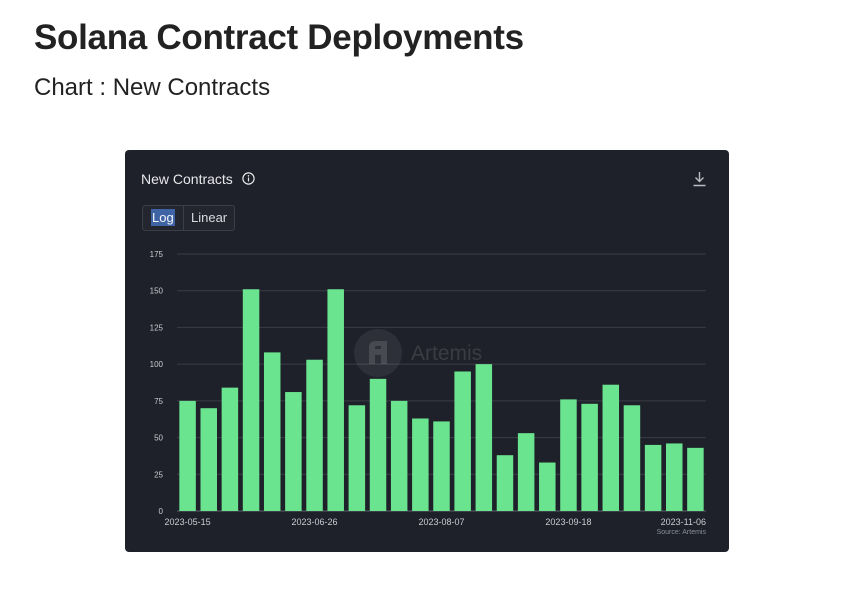 Image resolution: width=848 pixels, height=593 pixels. I want to click on source-label: Source: Artemis, so click(682, 532).